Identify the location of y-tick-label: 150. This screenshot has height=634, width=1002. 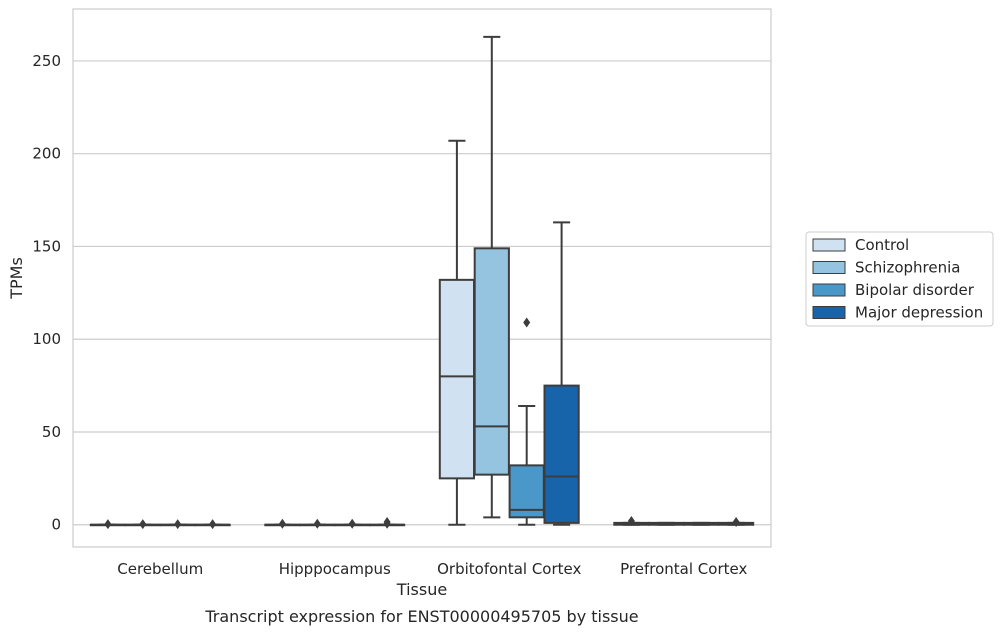
(46, 246).